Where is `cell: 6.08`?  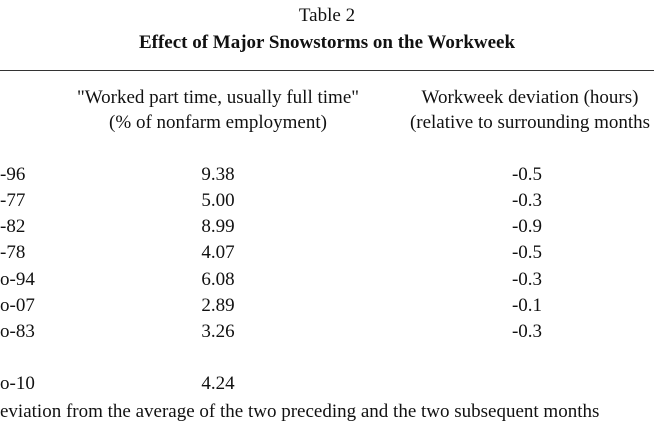 cell: 6.08 is located at coordinates (218, 279).